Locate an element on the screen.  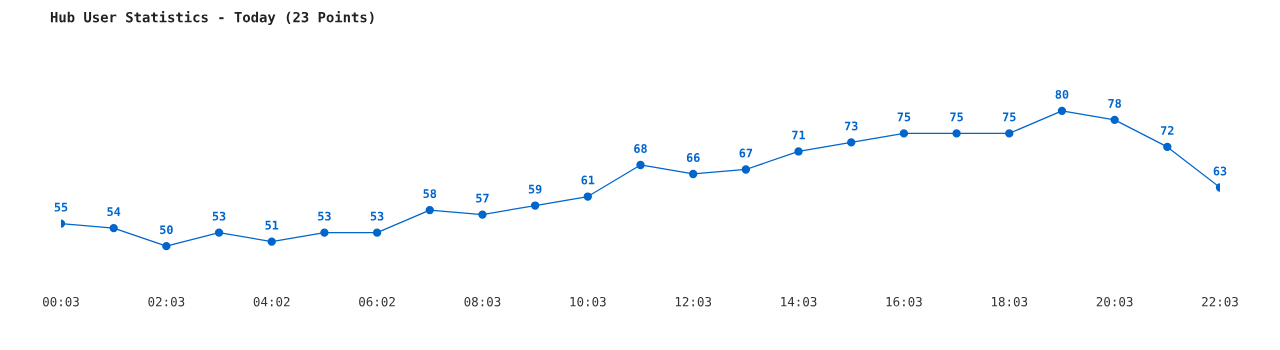
data-label: 63 is located at coordinates (1220, 171).